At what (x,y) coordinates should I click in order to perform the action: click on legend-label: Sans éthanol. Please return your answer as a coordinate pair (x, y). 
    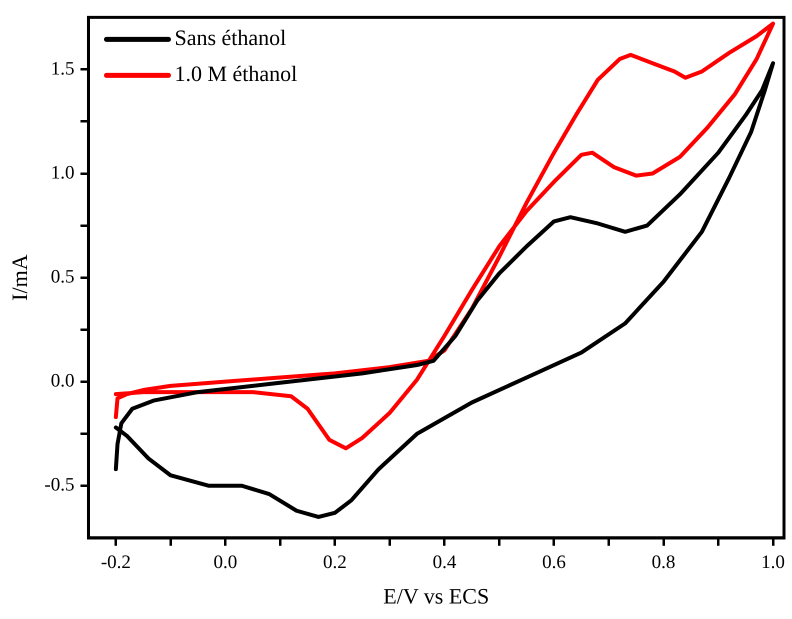
    Looking at the image, I should click on (230, 37).